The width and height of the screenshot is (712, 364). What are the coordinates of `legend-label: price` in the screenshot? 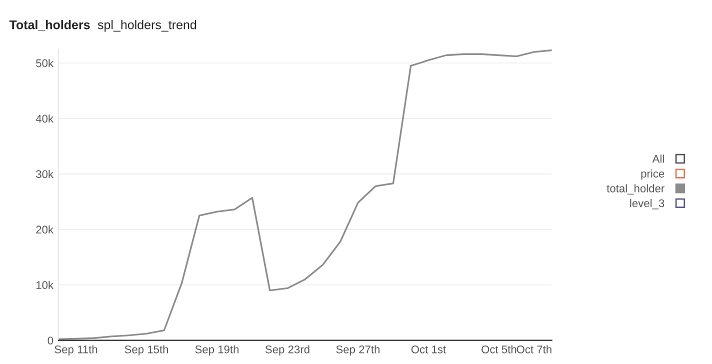 It's located at (652, 174).